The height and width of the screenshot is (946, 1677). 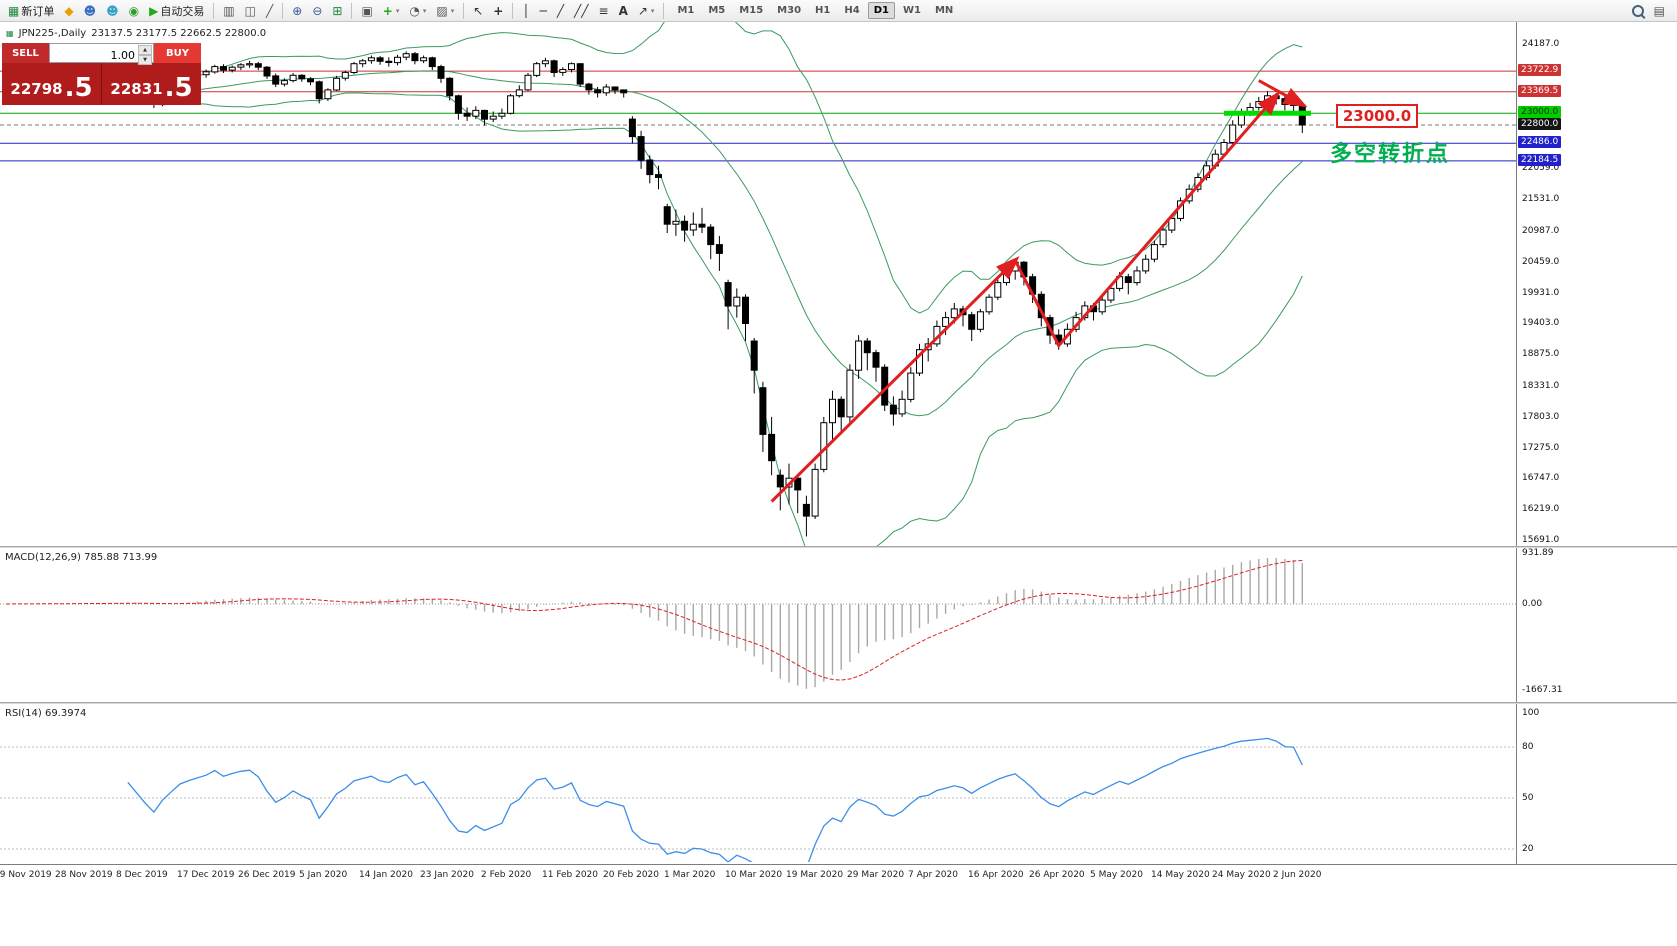 What do you see at coordinates (81, 557) in the screenshot?
I see `macd-indicator-label: MACD(12,26,9) 785.88 713.99` at bounding box center [81, 557].